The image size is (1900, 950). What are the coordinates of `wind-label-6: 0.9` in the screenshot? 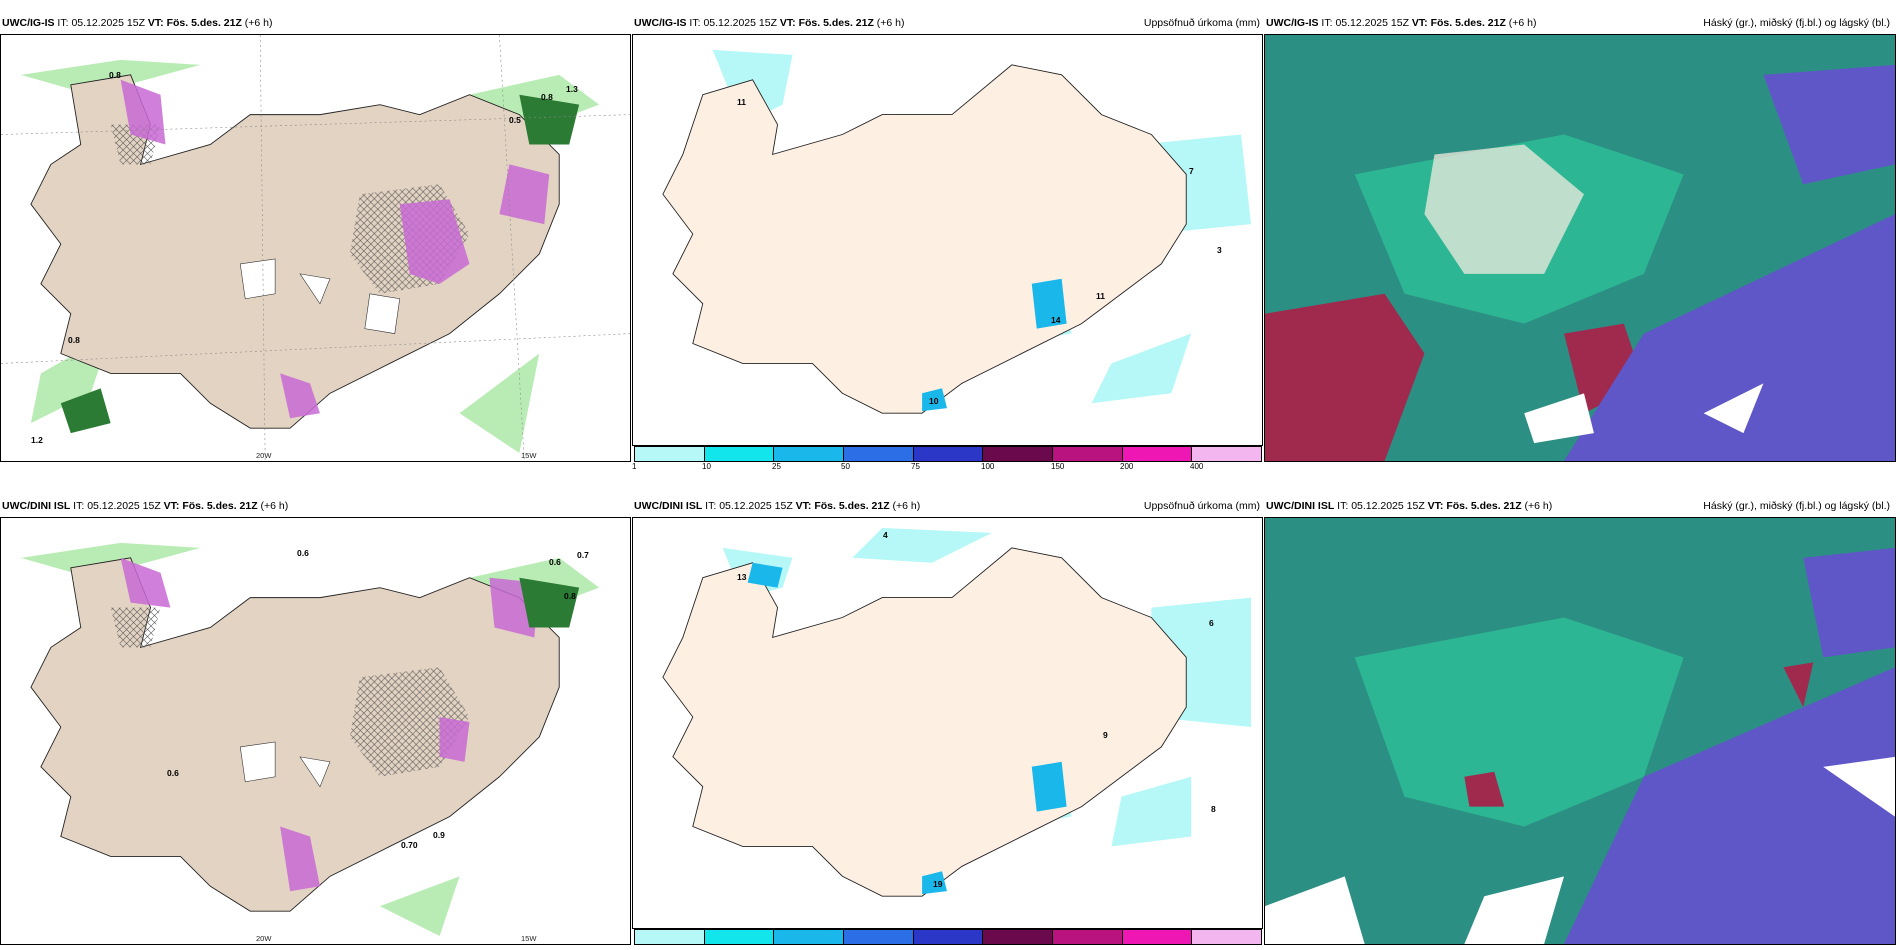 It's located at (439, 835).